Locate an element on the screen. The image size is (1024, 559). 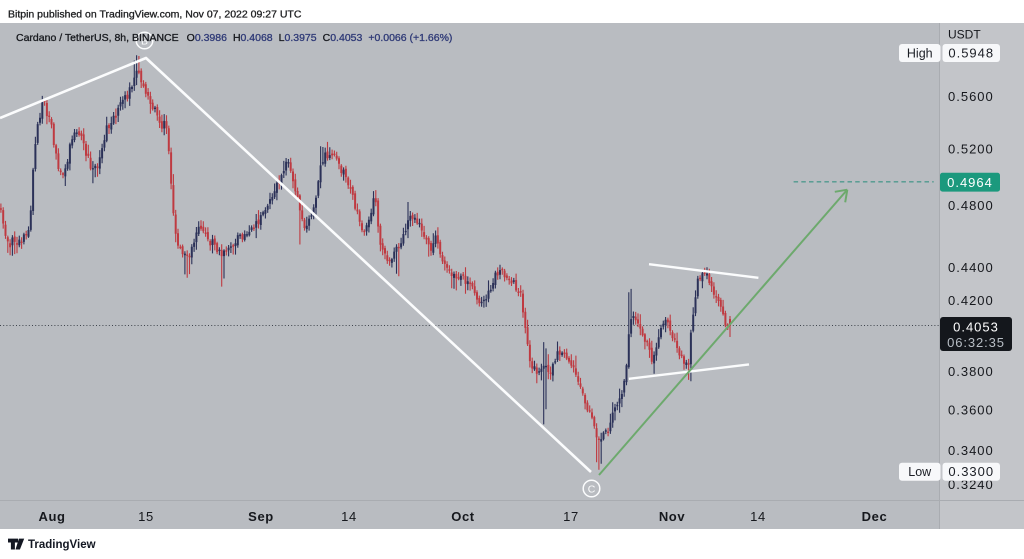
svg-text: 0.5948 is located at coordinates (971, 52).